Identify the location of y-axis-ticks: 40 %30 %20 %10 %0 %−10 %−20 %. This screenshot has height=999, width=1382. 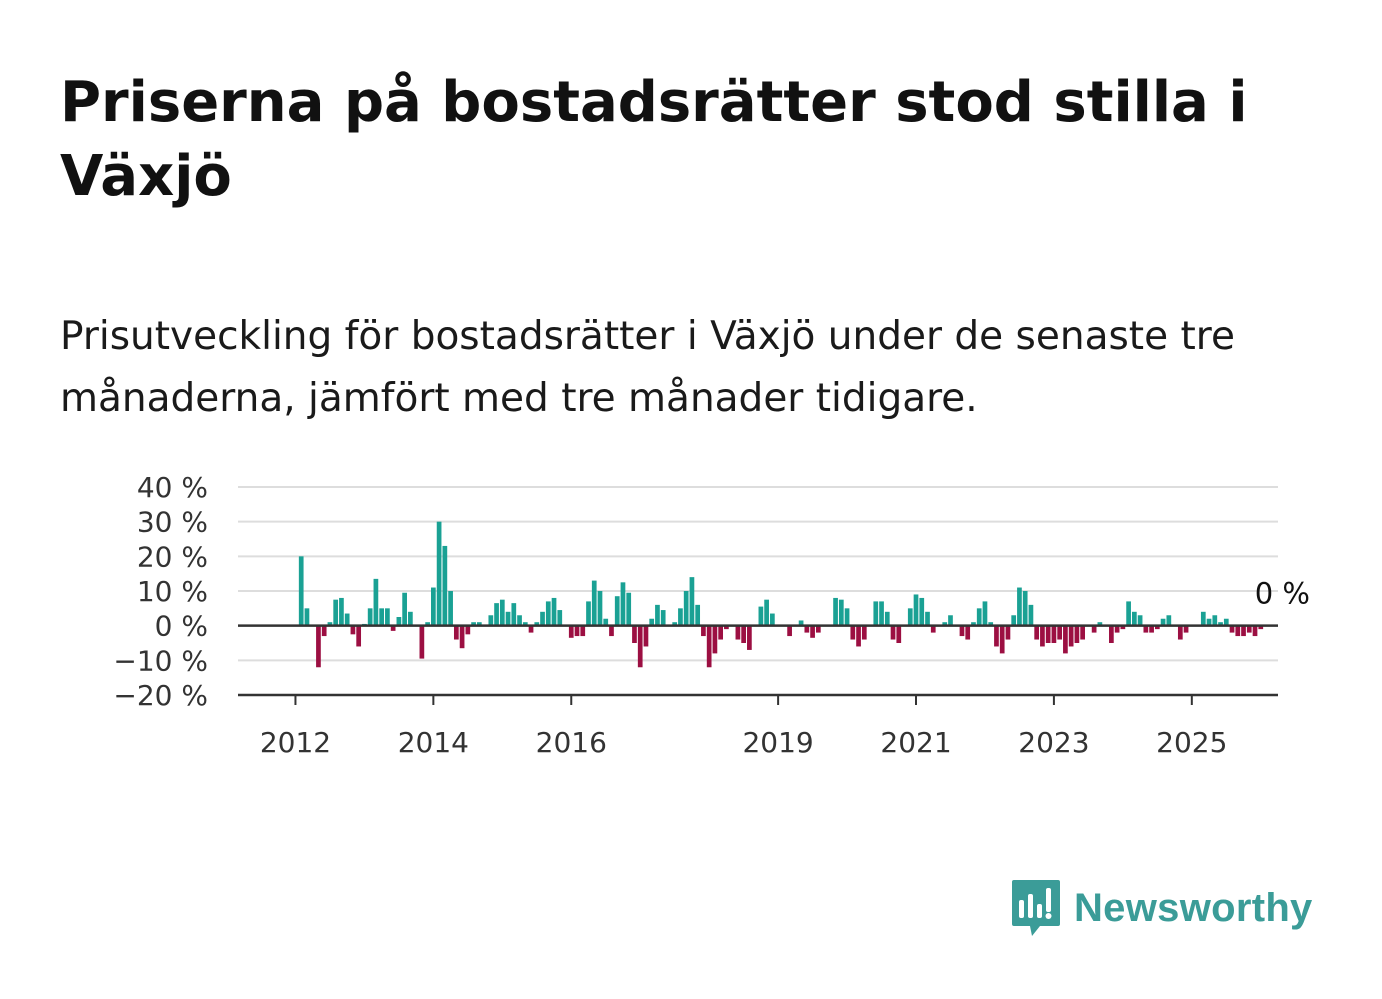
(160, 591).